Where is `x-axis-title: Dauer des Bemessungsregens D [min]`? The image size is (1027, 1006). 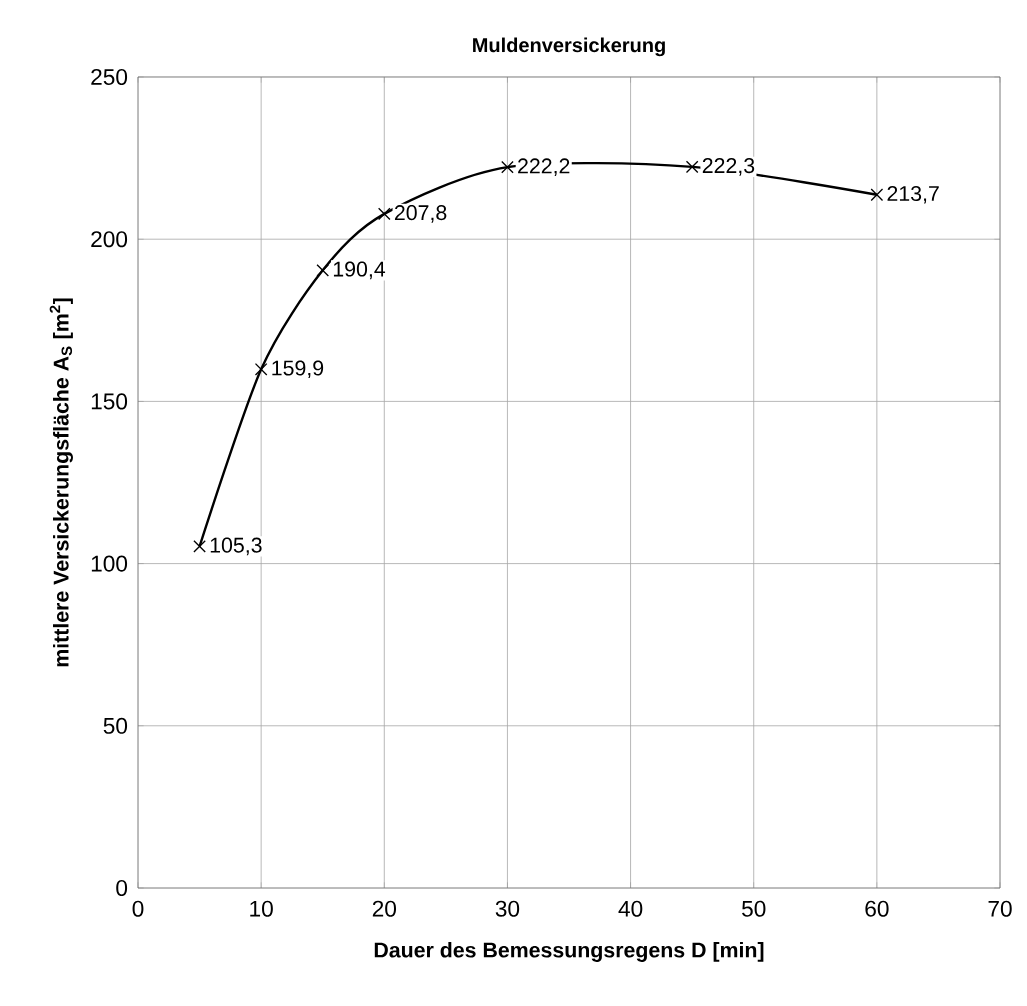 x-axis-title: Dauer des Bemessungsregens D [min] is located at coordinates (569, 951).